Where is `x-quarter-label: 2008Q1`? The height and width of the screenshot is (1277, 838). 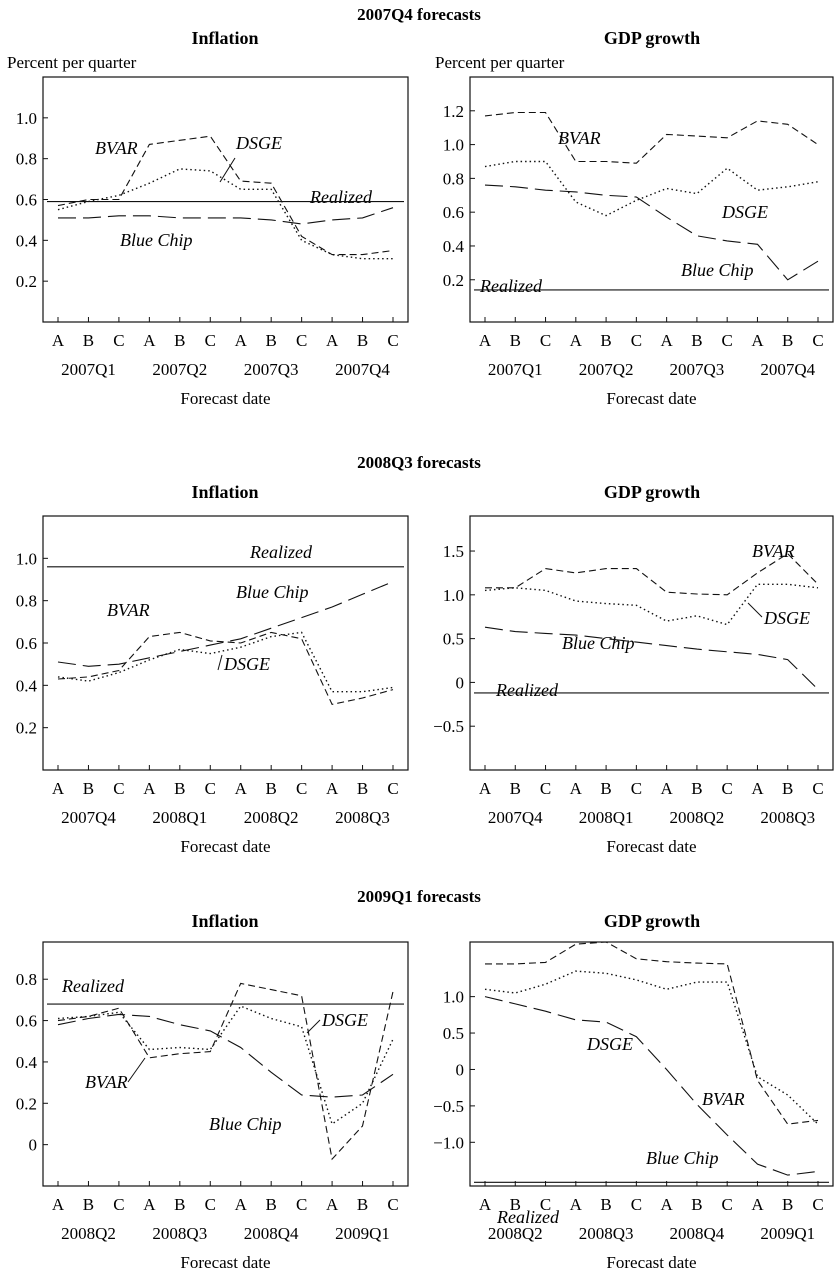 x-quarter-label: 2008Q1 is located at coordinates (606, 817).